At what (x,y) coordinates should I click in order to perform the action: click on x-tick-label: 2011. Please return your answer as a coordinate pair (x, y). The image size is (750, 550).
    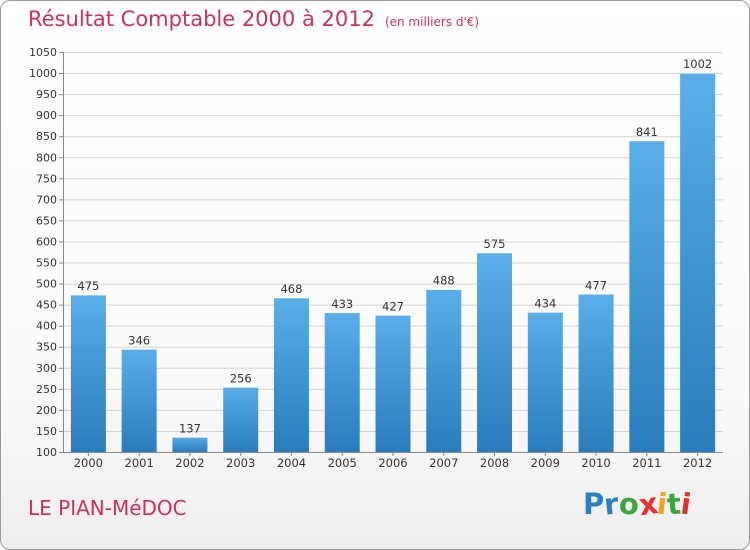
    Looking at the image, I should click on (646, 463).